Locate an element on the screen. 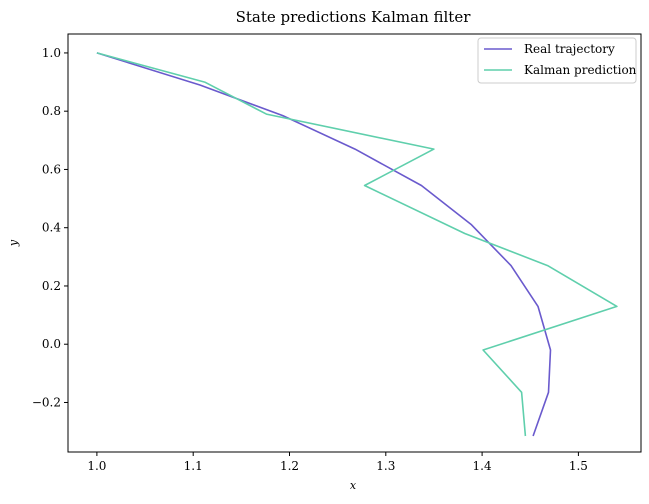  y-tick-label: 0.0 is located at coordinates (51, 344).